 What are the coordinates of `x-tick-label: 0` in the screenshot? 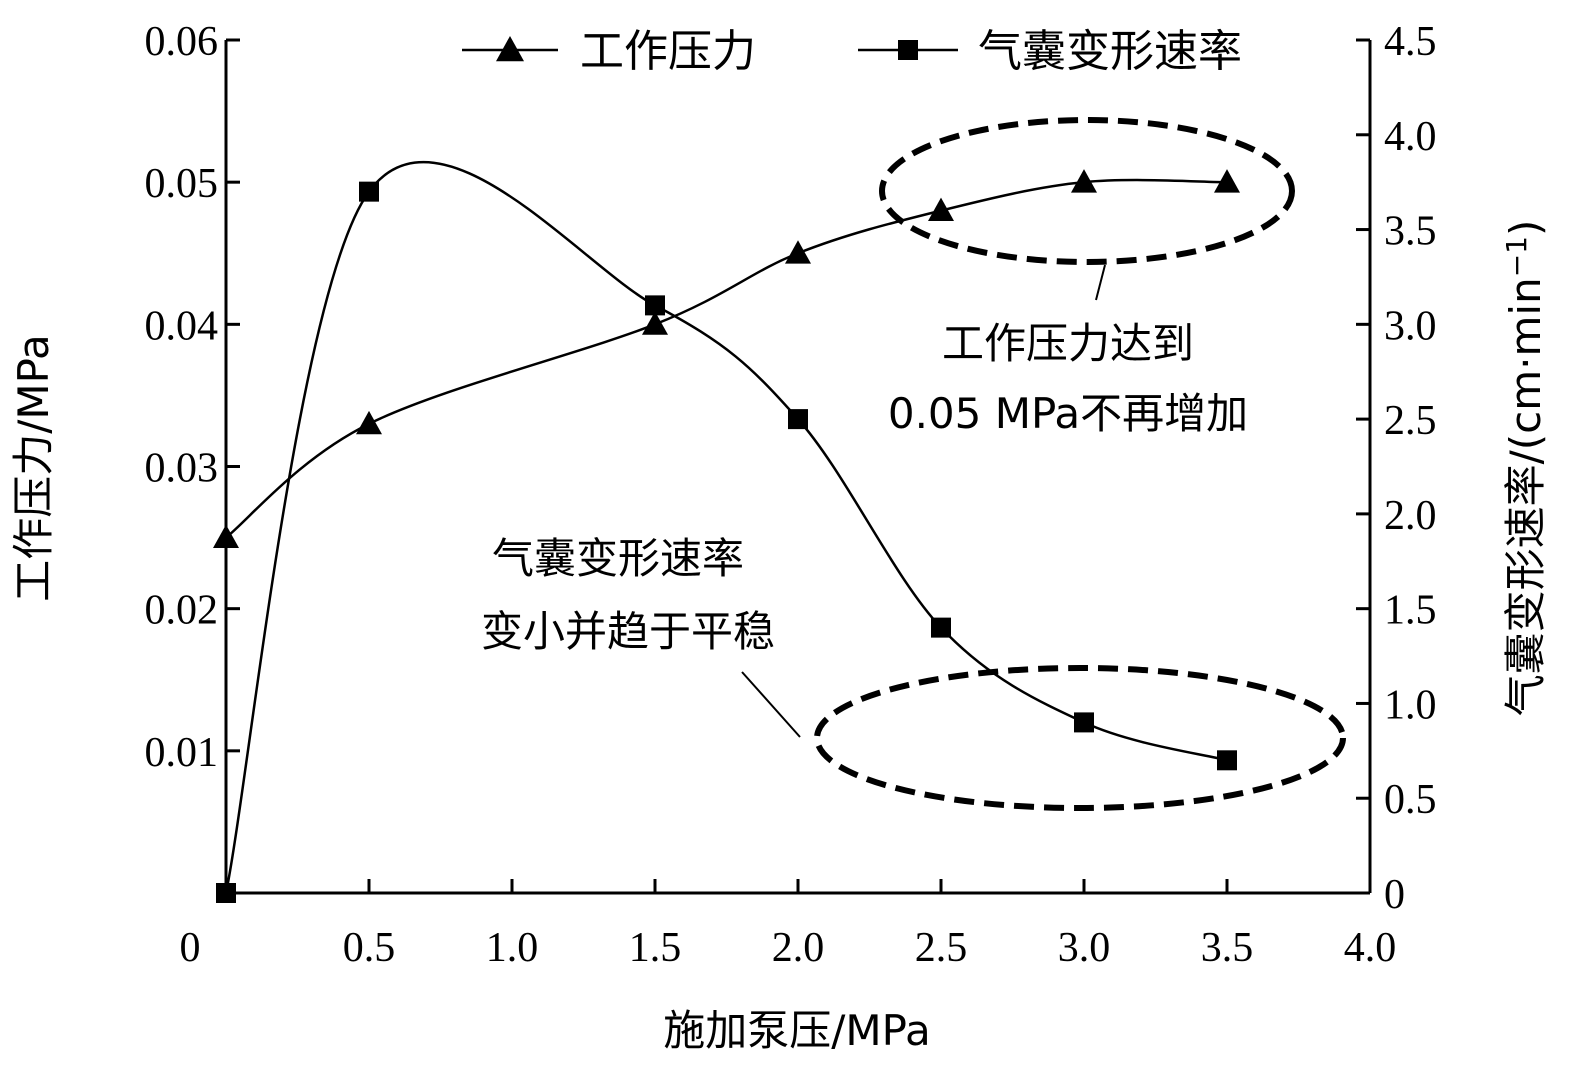 It's located at (190, 948).